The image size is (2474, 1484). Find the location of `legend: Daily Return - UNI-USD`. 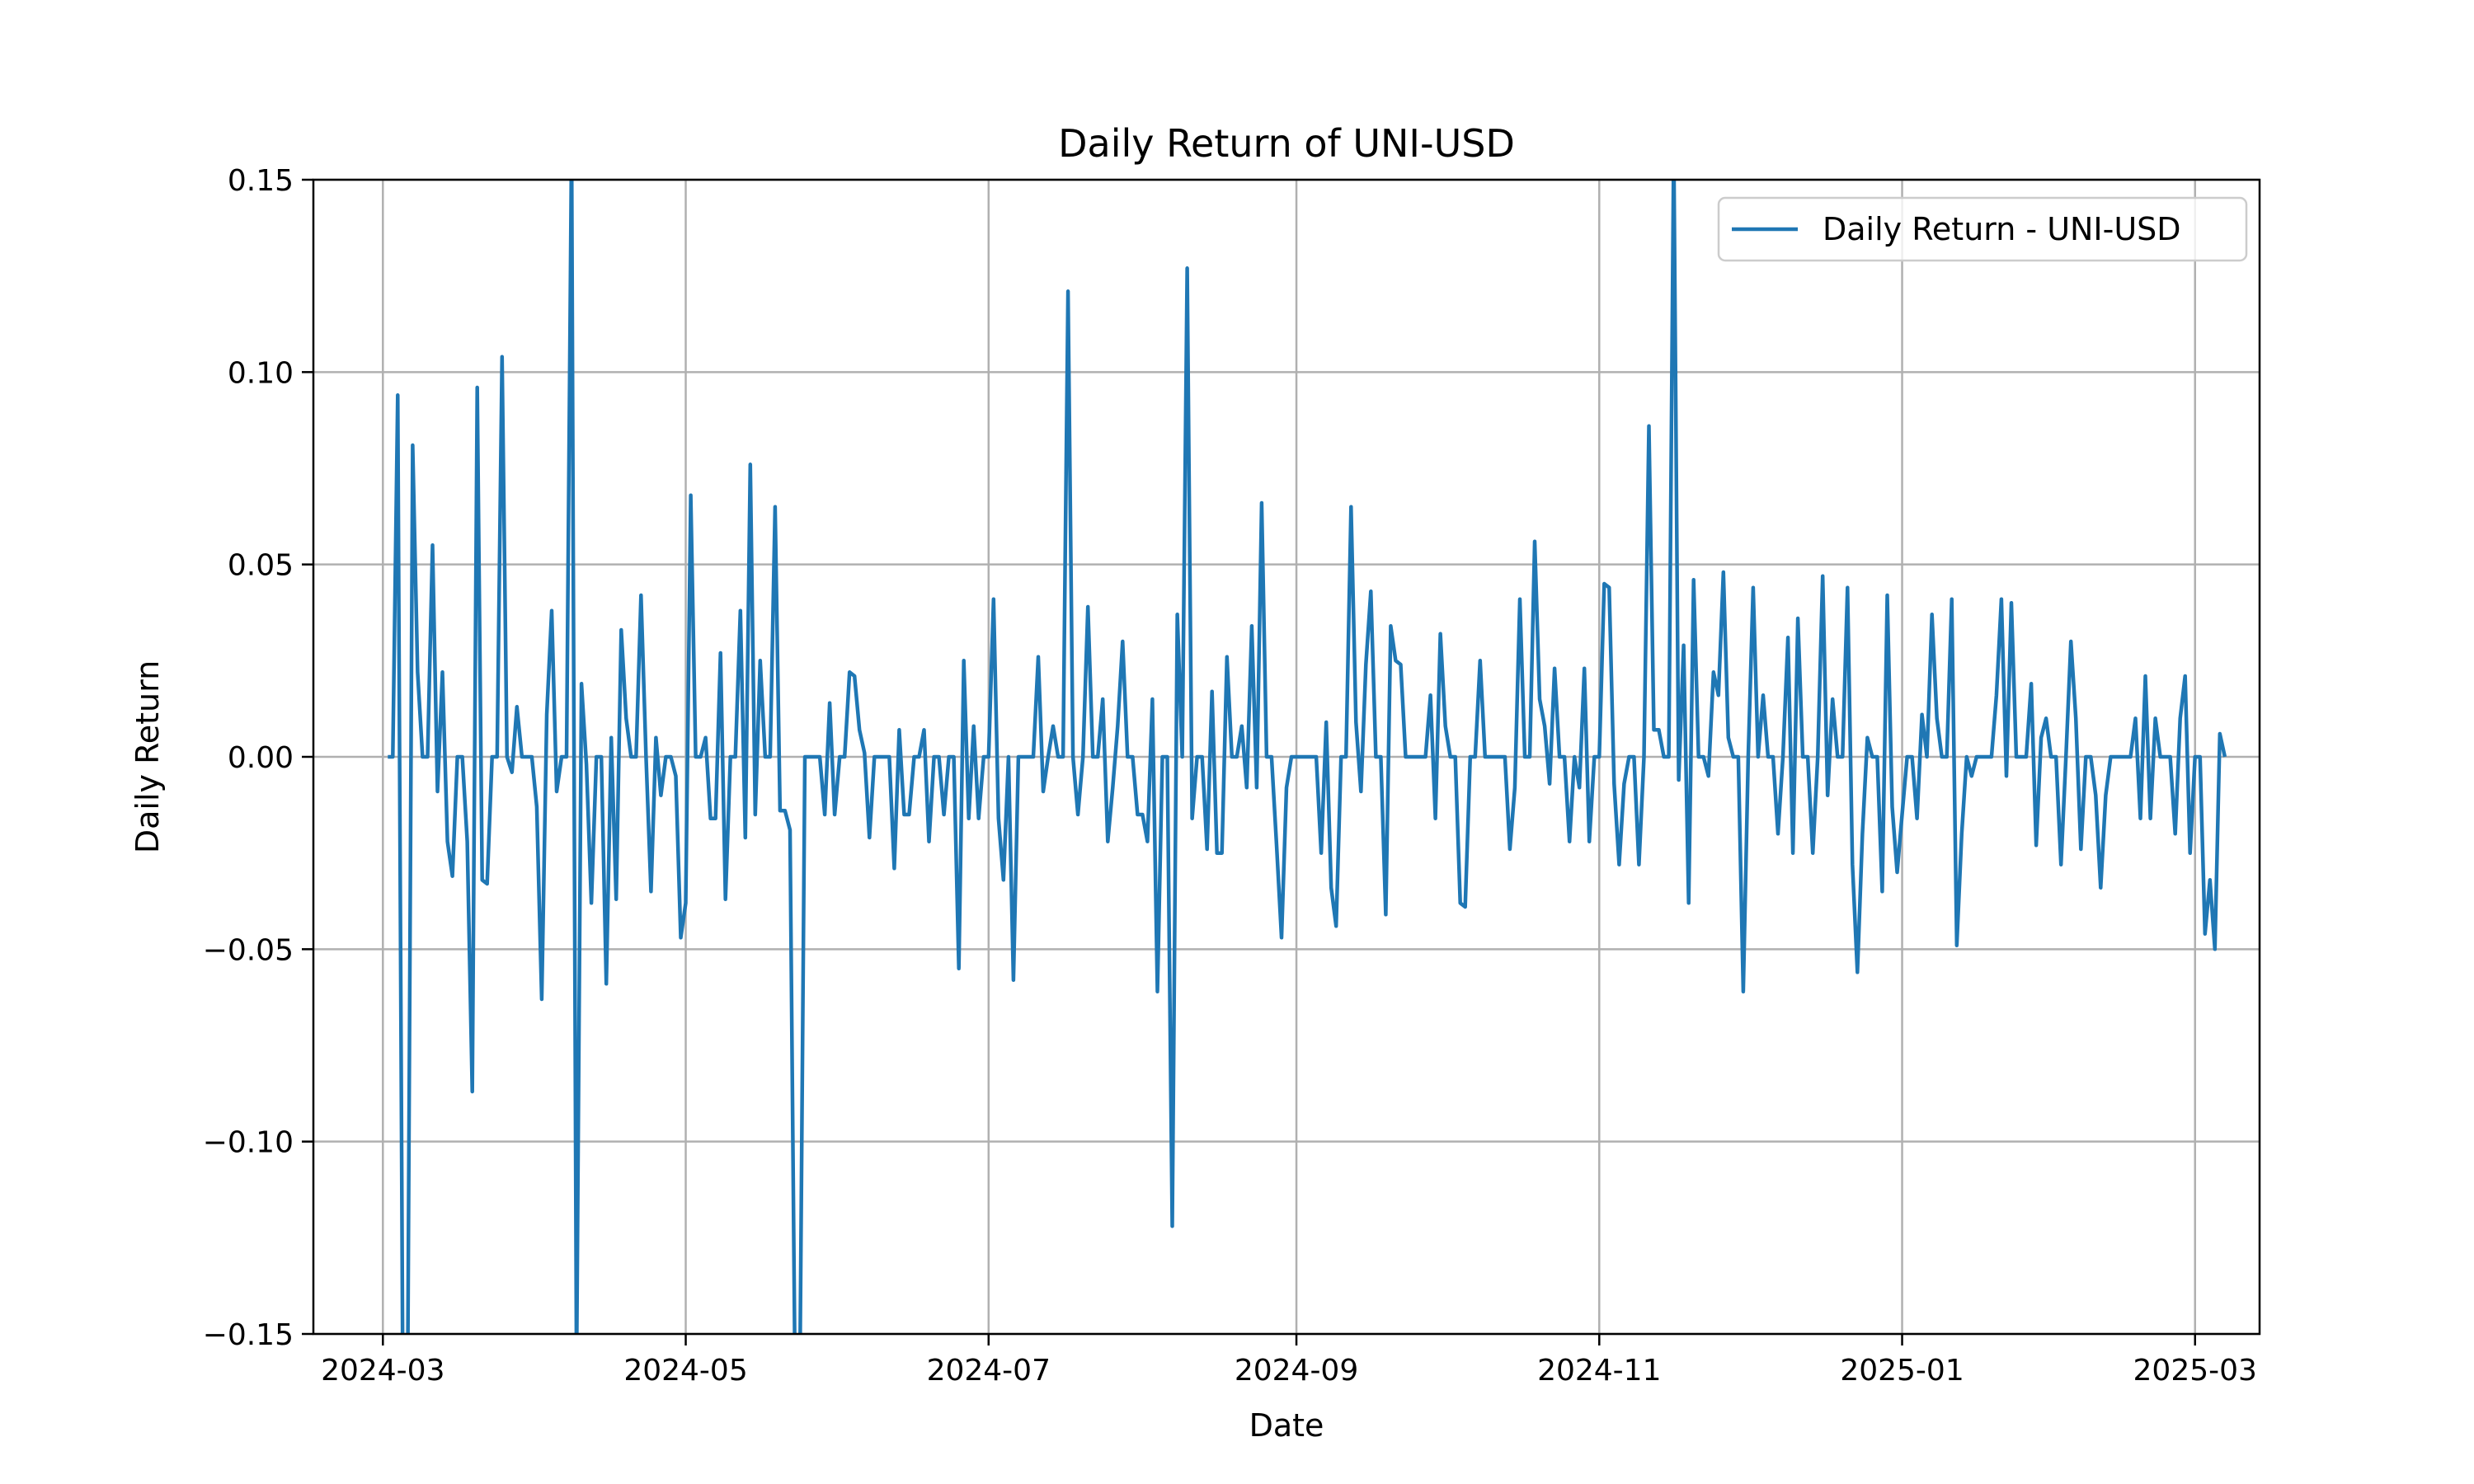

legend: Daily Return - UNI-USD is located at coordinates (1982, 229).